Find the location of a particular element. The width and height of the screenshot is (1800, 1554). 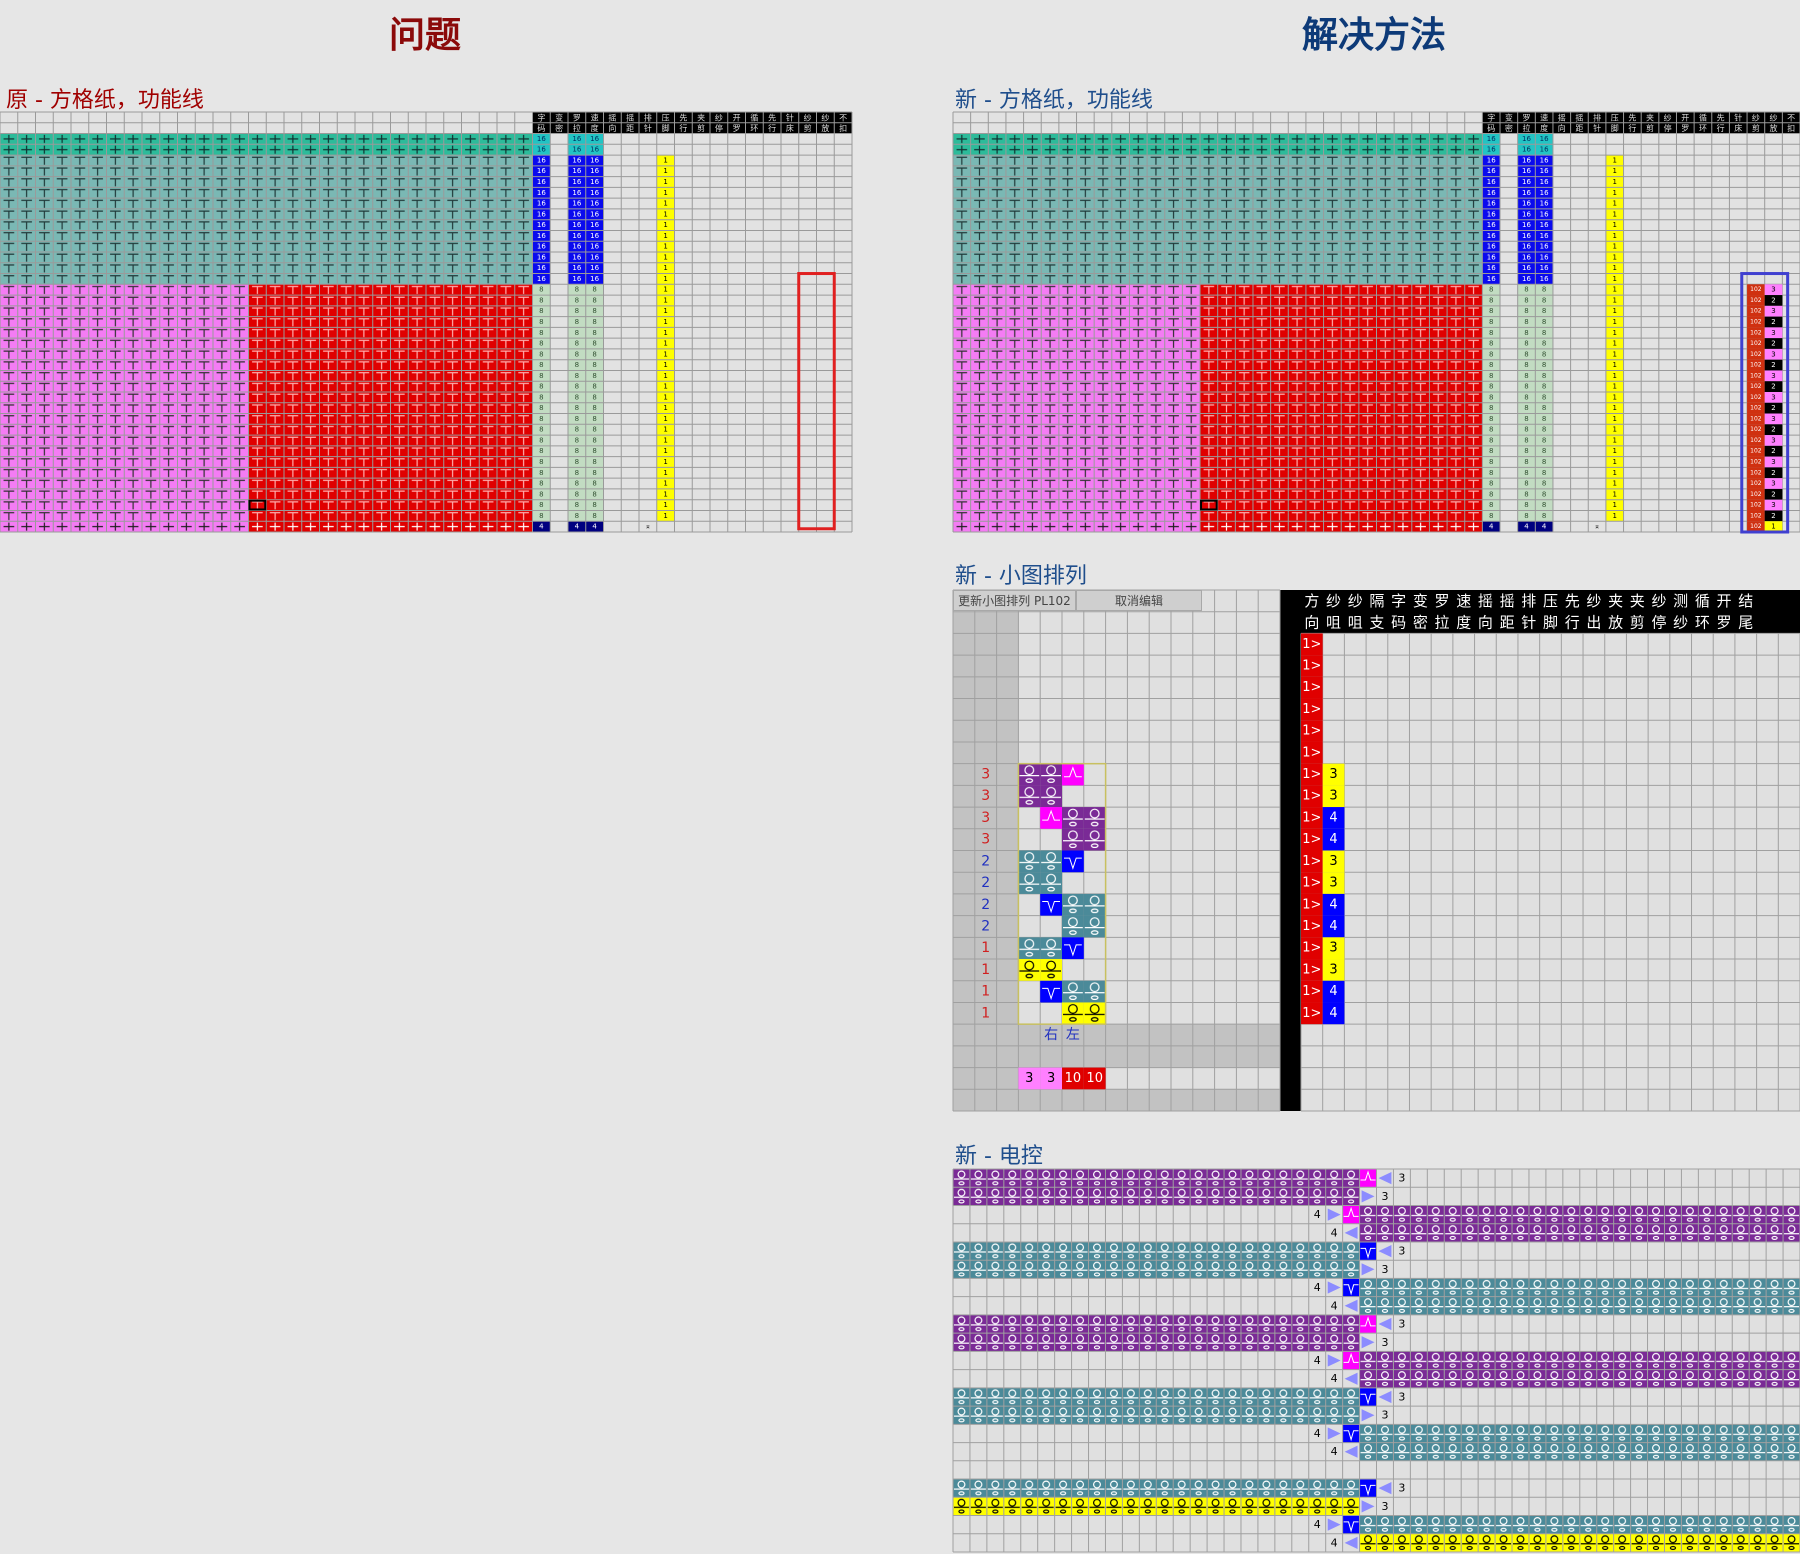

function-header is located at coordinates (1550, 612).